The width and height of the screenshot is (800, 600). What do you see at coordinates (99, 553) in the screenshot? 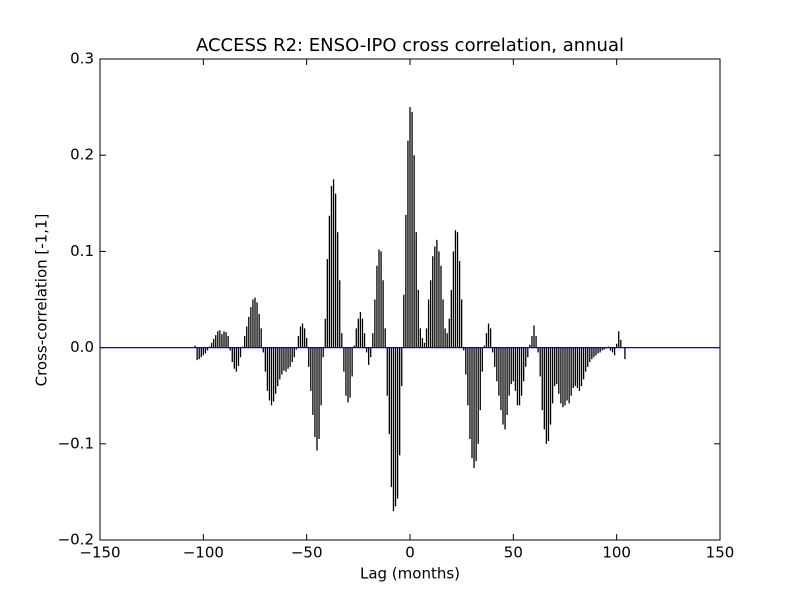
I see `x-tick-label: −150` at bounding box center [99, 553].